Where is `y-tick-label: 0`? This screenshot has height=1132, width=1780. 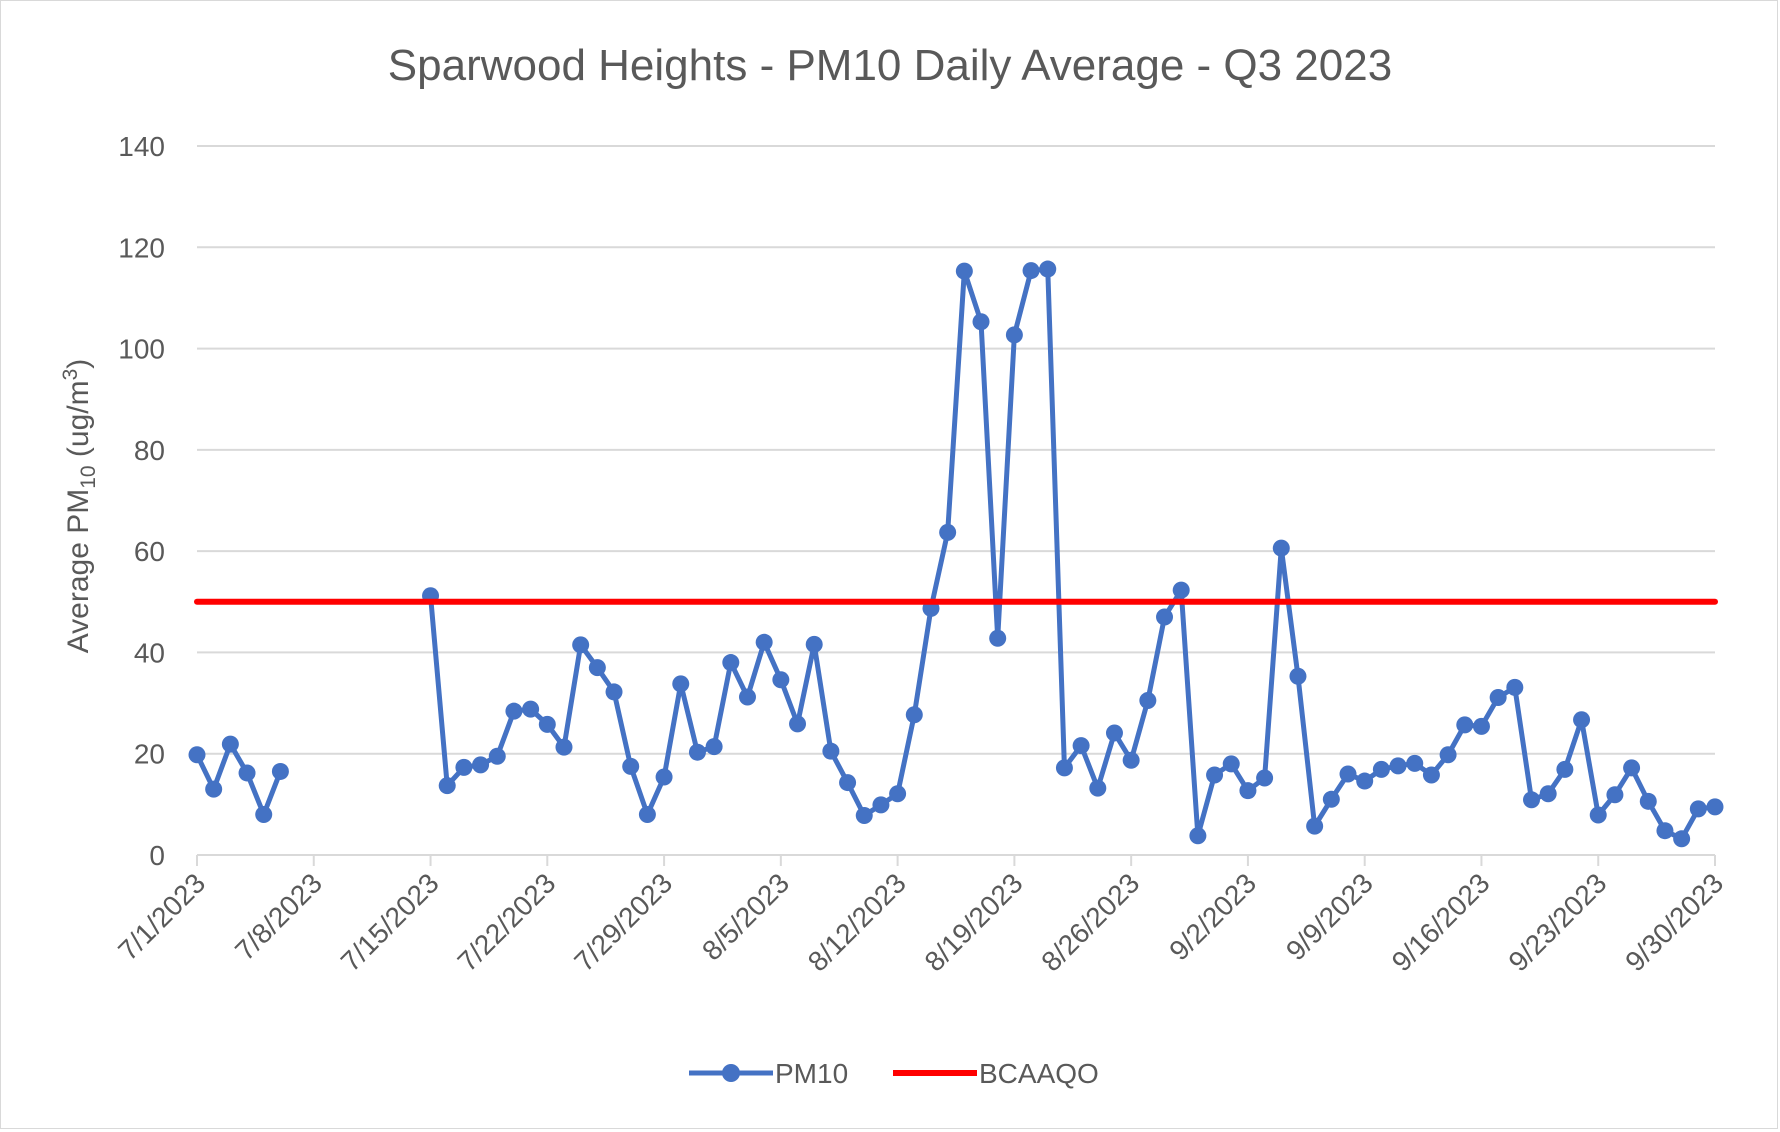 y-tick-label: 0 is located at coordinates (157, 855).